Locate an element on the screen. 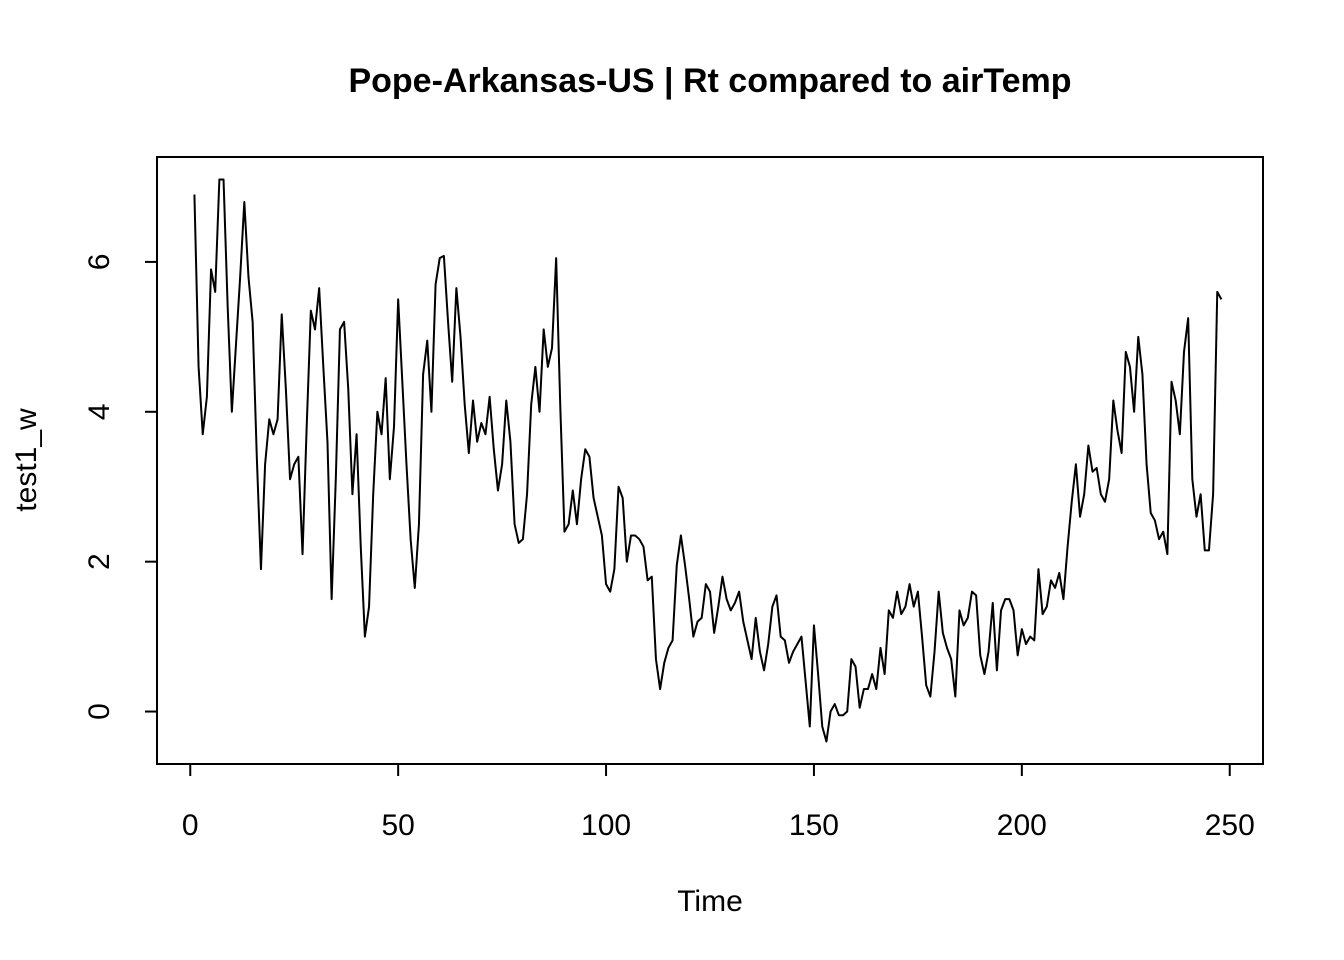 The width and height of the screenshot is (1344, 960). y-axis: 0 2 4 6 is located at coordinates (120, 487).